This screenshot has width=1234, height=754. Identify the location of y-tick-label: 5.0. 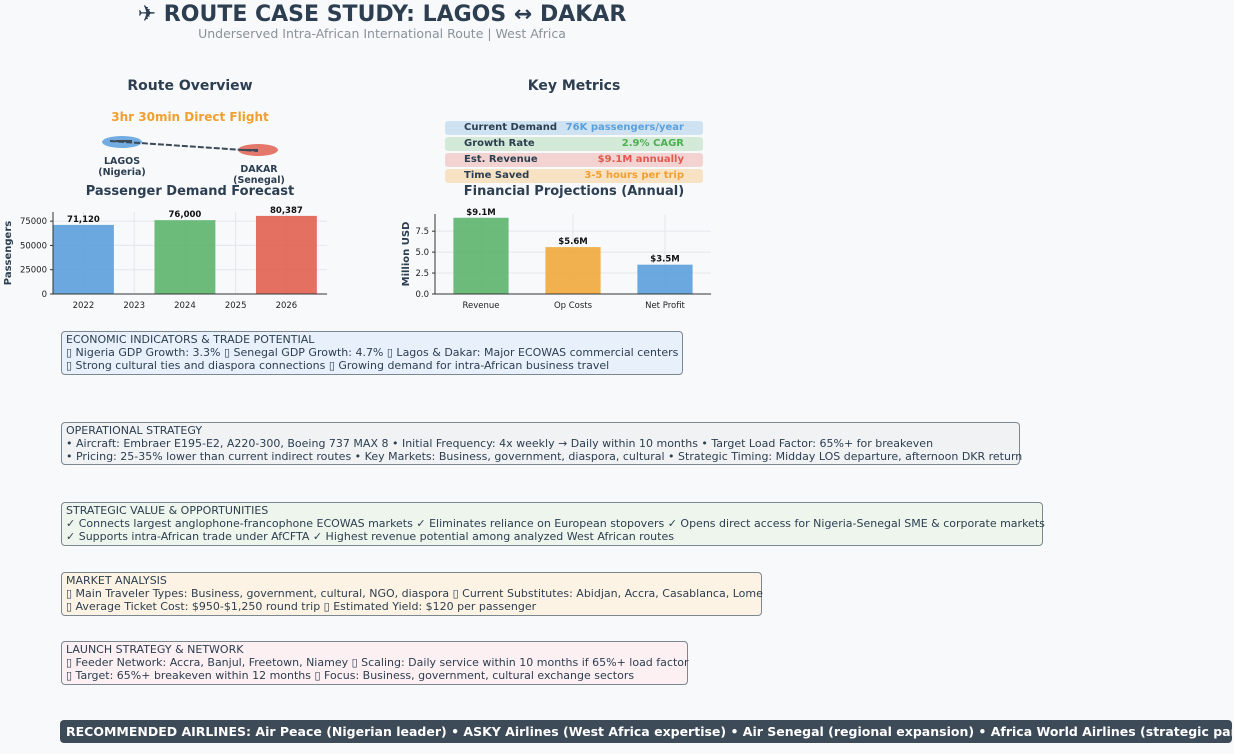
(422, 253).